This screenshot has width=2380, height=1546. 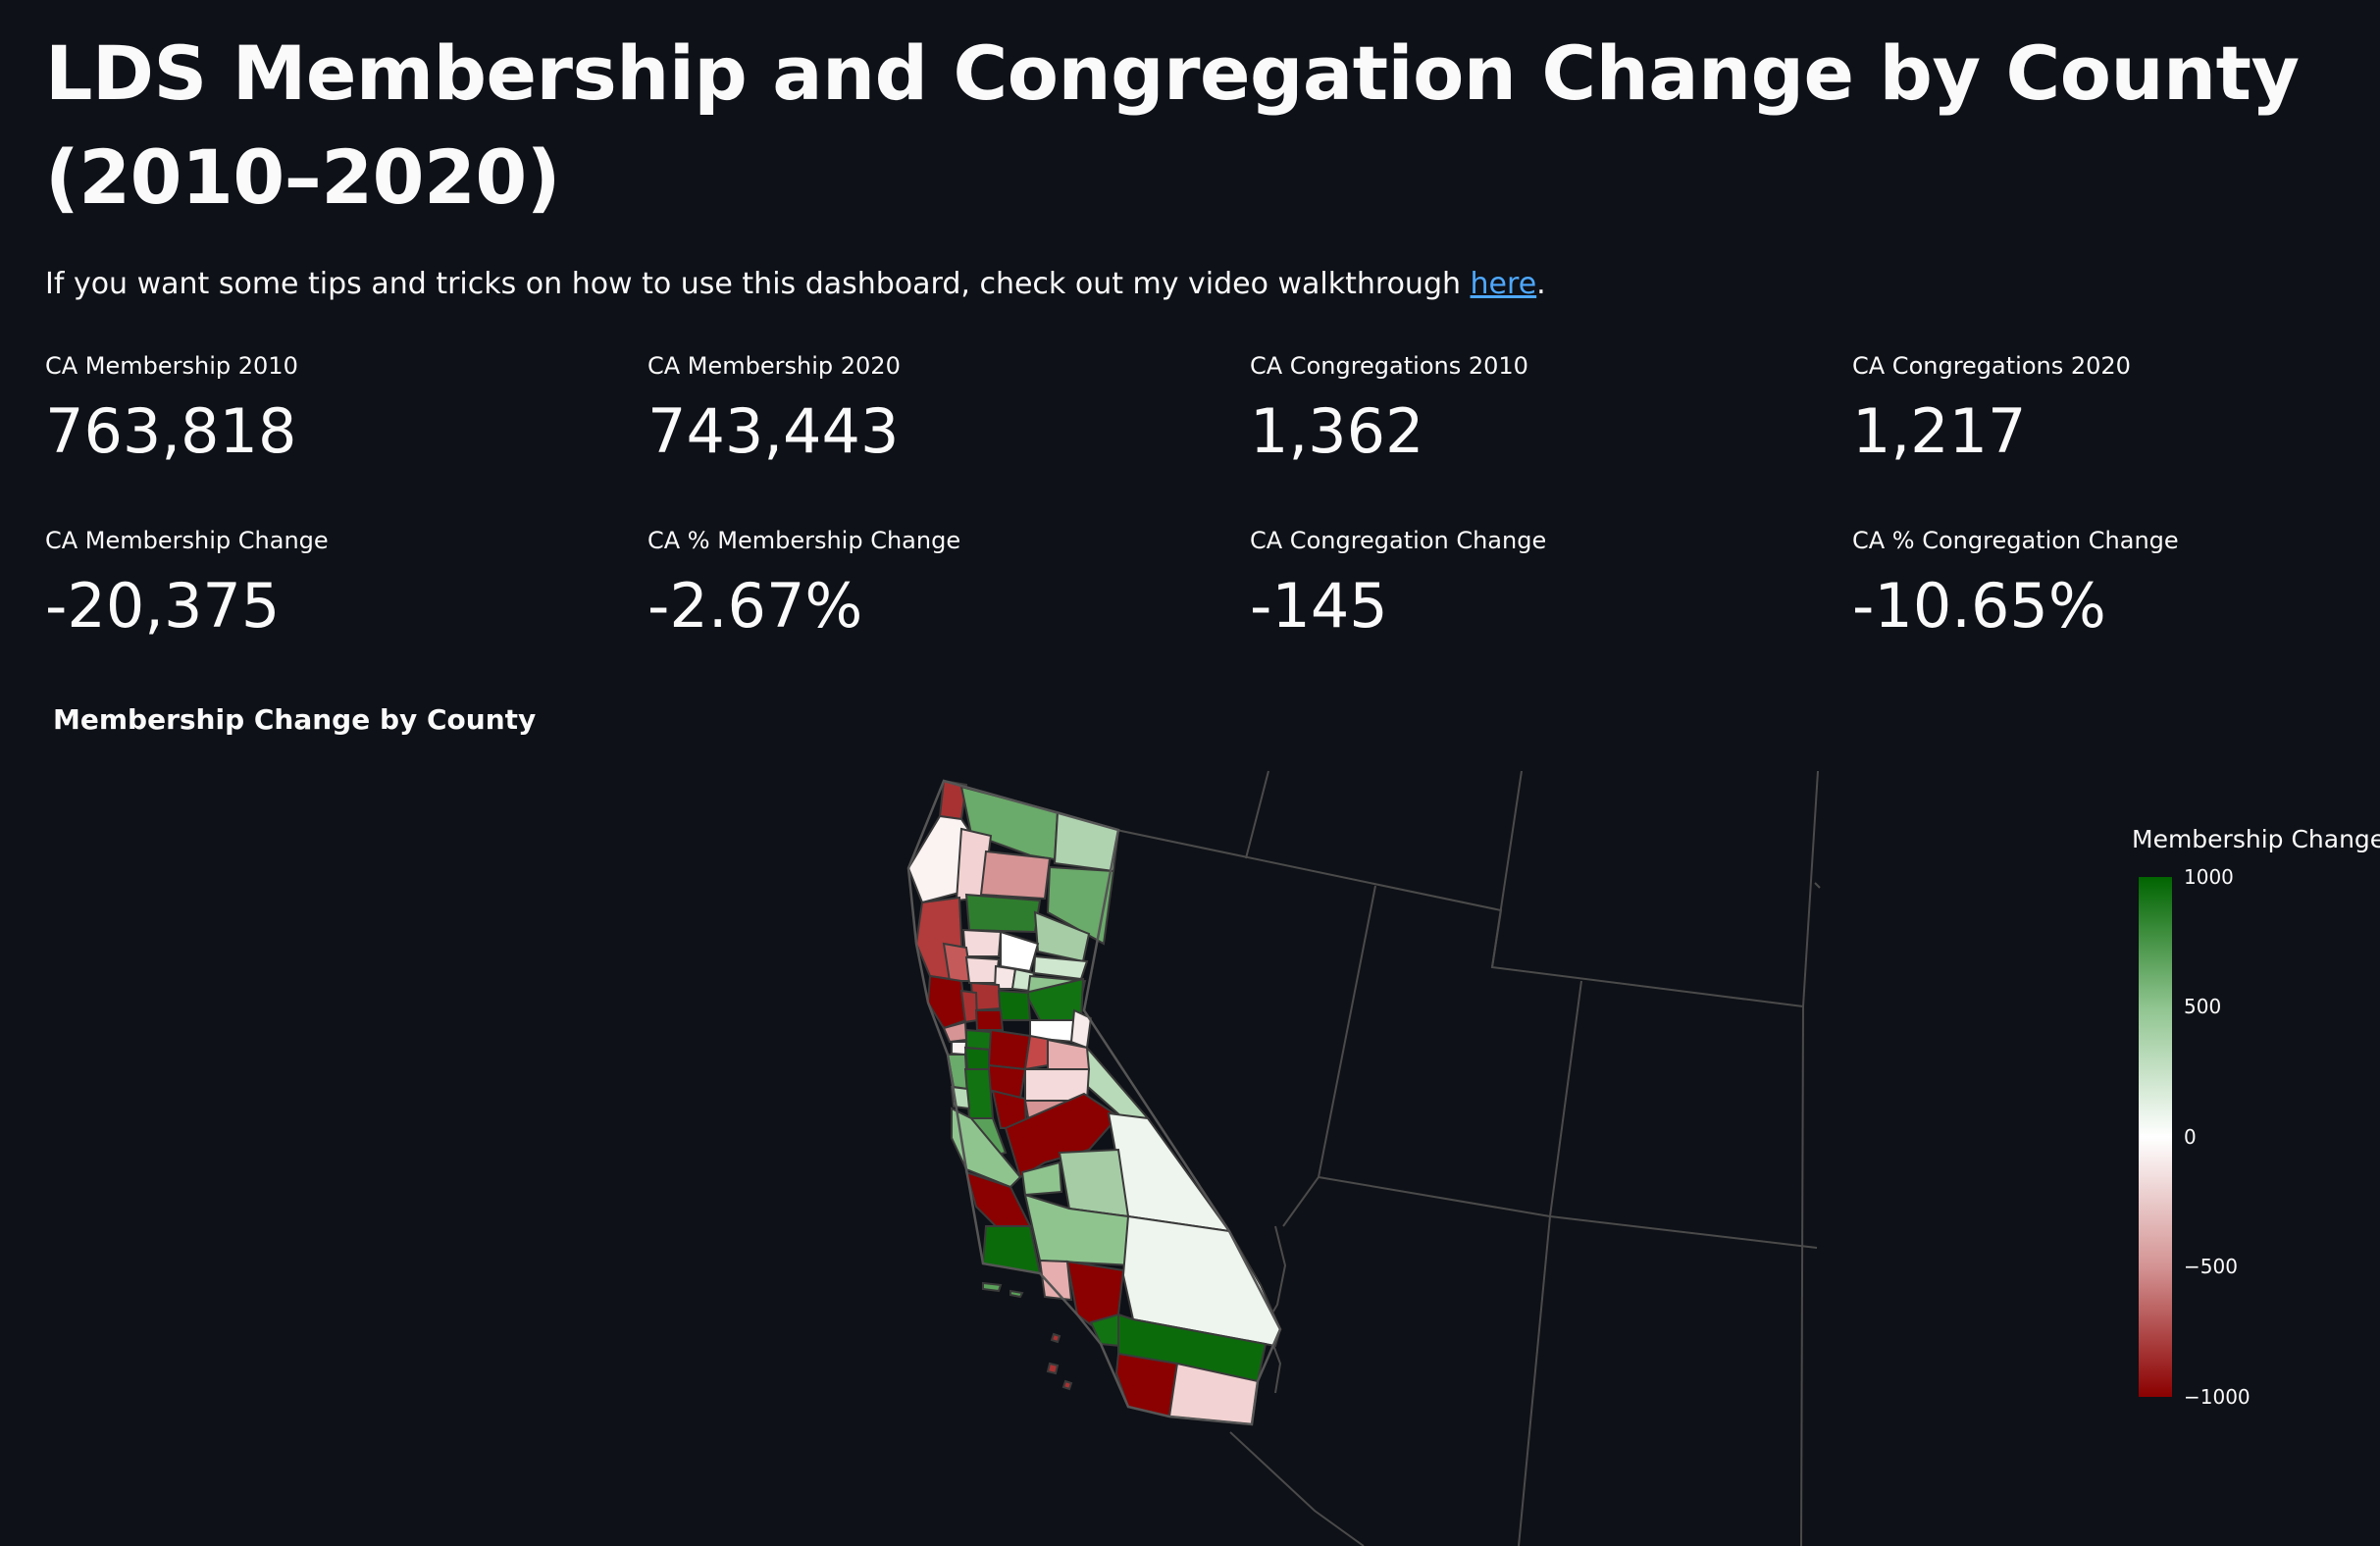 What do you see at coordinates (2015, 540) in the screenshot?
I see `metric-label: CA % Congregation Change` at bounding box center [2015, 540].